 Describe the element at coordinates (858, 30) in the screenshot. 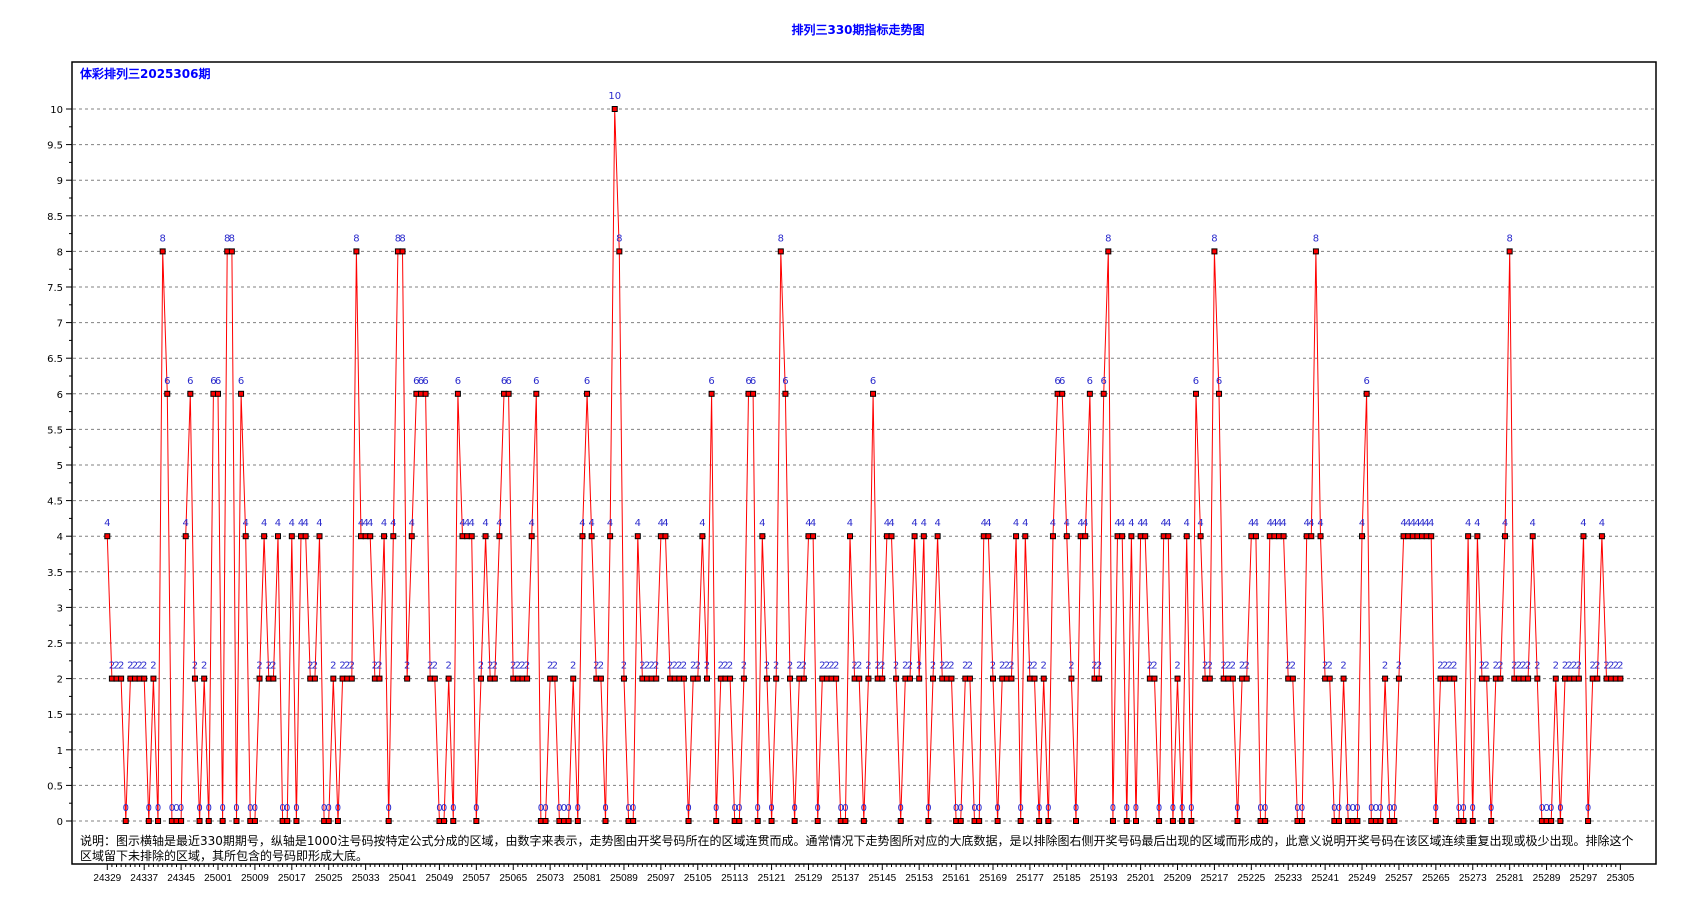

I see `chart-title: 排列三330期指标走势图` at that location.